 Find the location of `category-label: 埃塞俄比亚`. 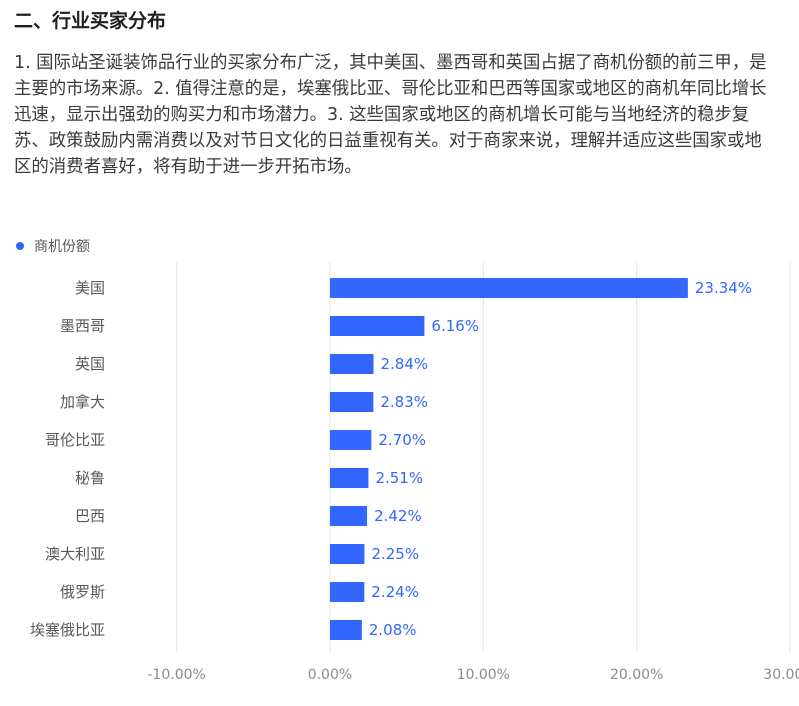

category-label: 埃塞俄比亚 is located at coordinates (67, 630).